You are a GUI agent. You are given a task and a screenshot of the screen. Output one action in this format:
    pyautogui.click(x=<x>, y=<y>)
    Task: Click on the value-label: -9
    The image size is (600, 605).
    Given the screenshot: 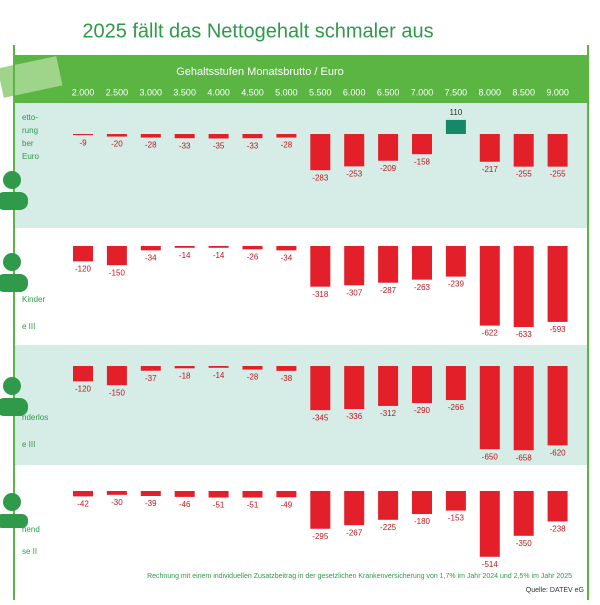 What is the action you would take?
    pyautogui.click(x=83, y=142)
    